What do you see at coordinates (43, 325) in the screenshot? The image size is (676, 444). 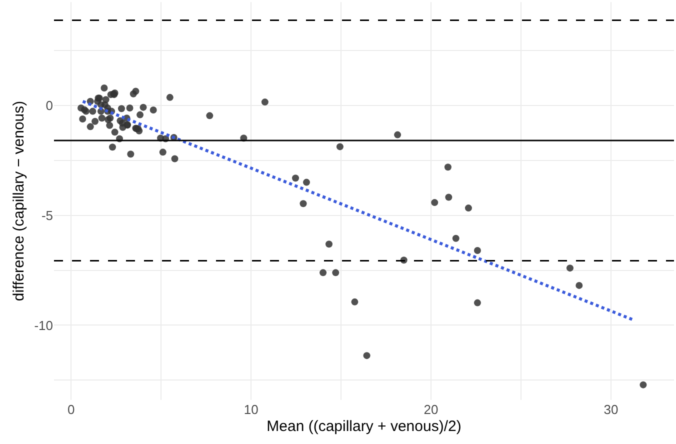 I see `y-tick-label: -10` at bounding box center [43, 325].